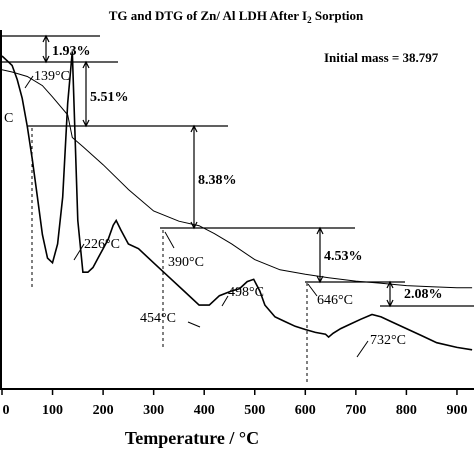 This screenshot has height=474, width=474. I want to click on x-tick-label-400: 400, so click(204, 410).